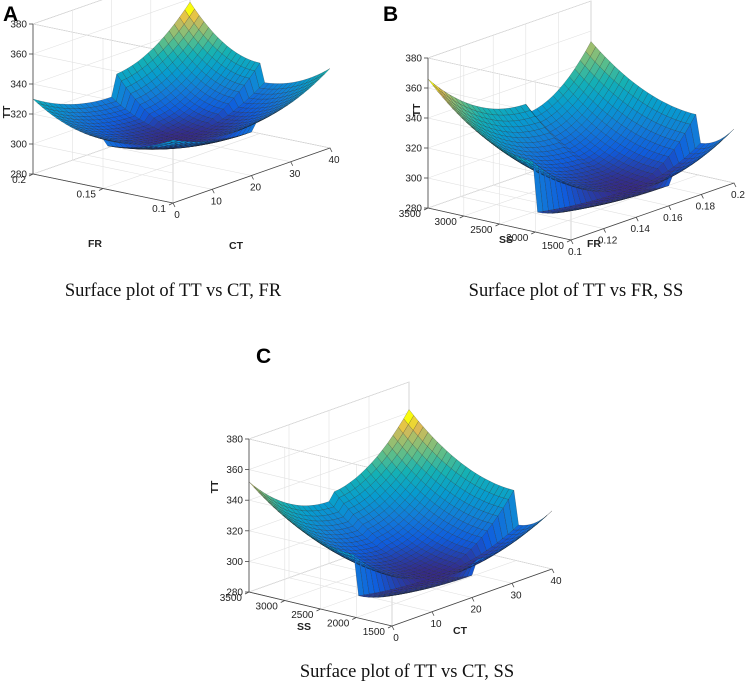  What do you see at coordinates (400, 503) in the screenshot?
I see `panel-c-surface` at bounding box center [400, 503].